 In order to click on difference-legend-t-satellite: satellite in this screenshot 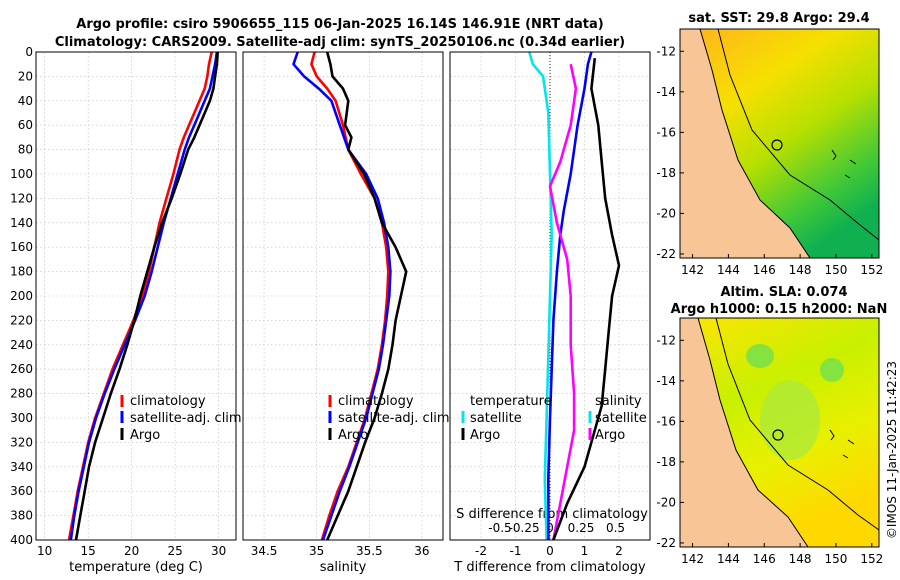, I will do `click(496, 418)`.